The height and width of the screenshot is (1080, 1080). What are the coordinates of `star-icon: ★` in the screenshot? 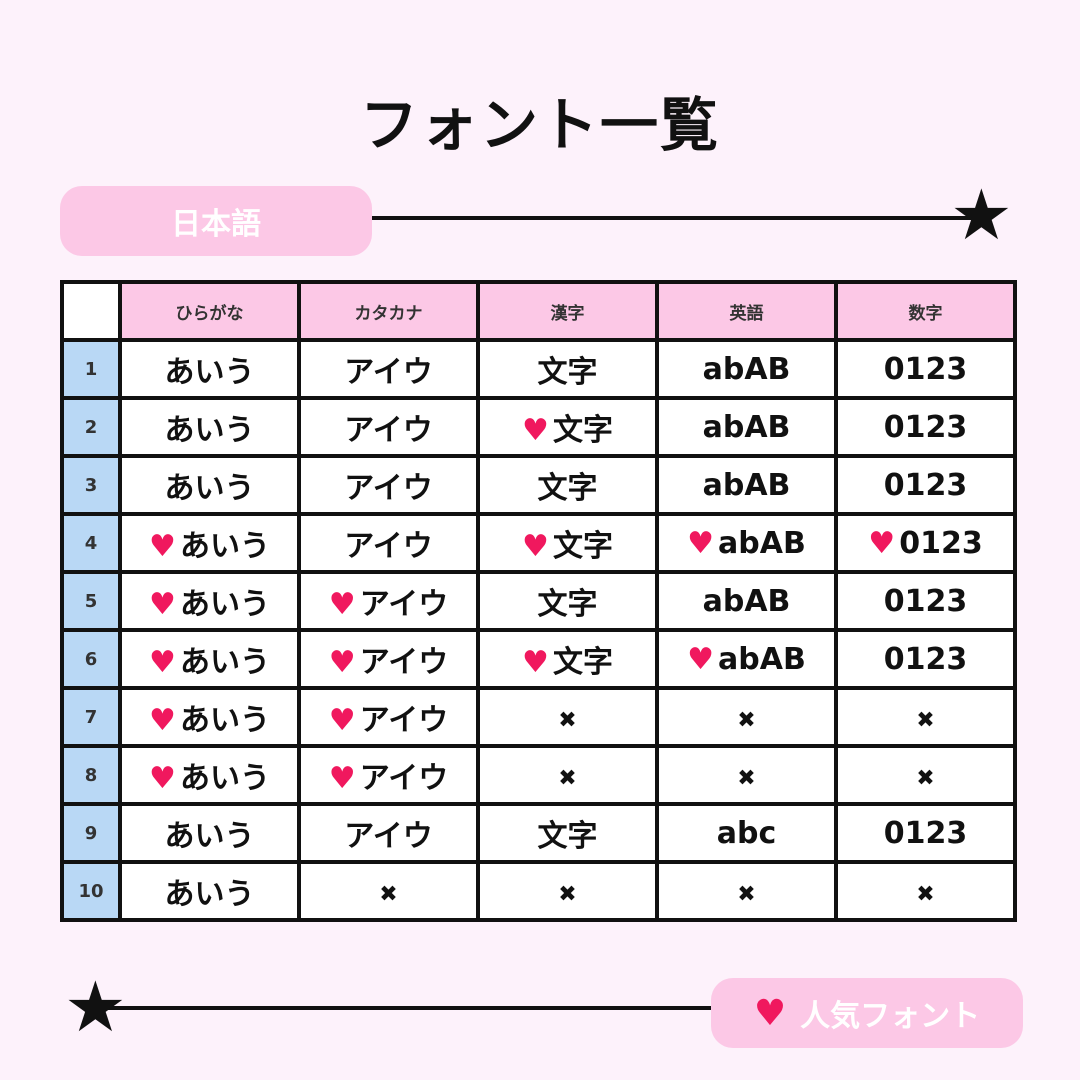 It's located at (95, 1007).